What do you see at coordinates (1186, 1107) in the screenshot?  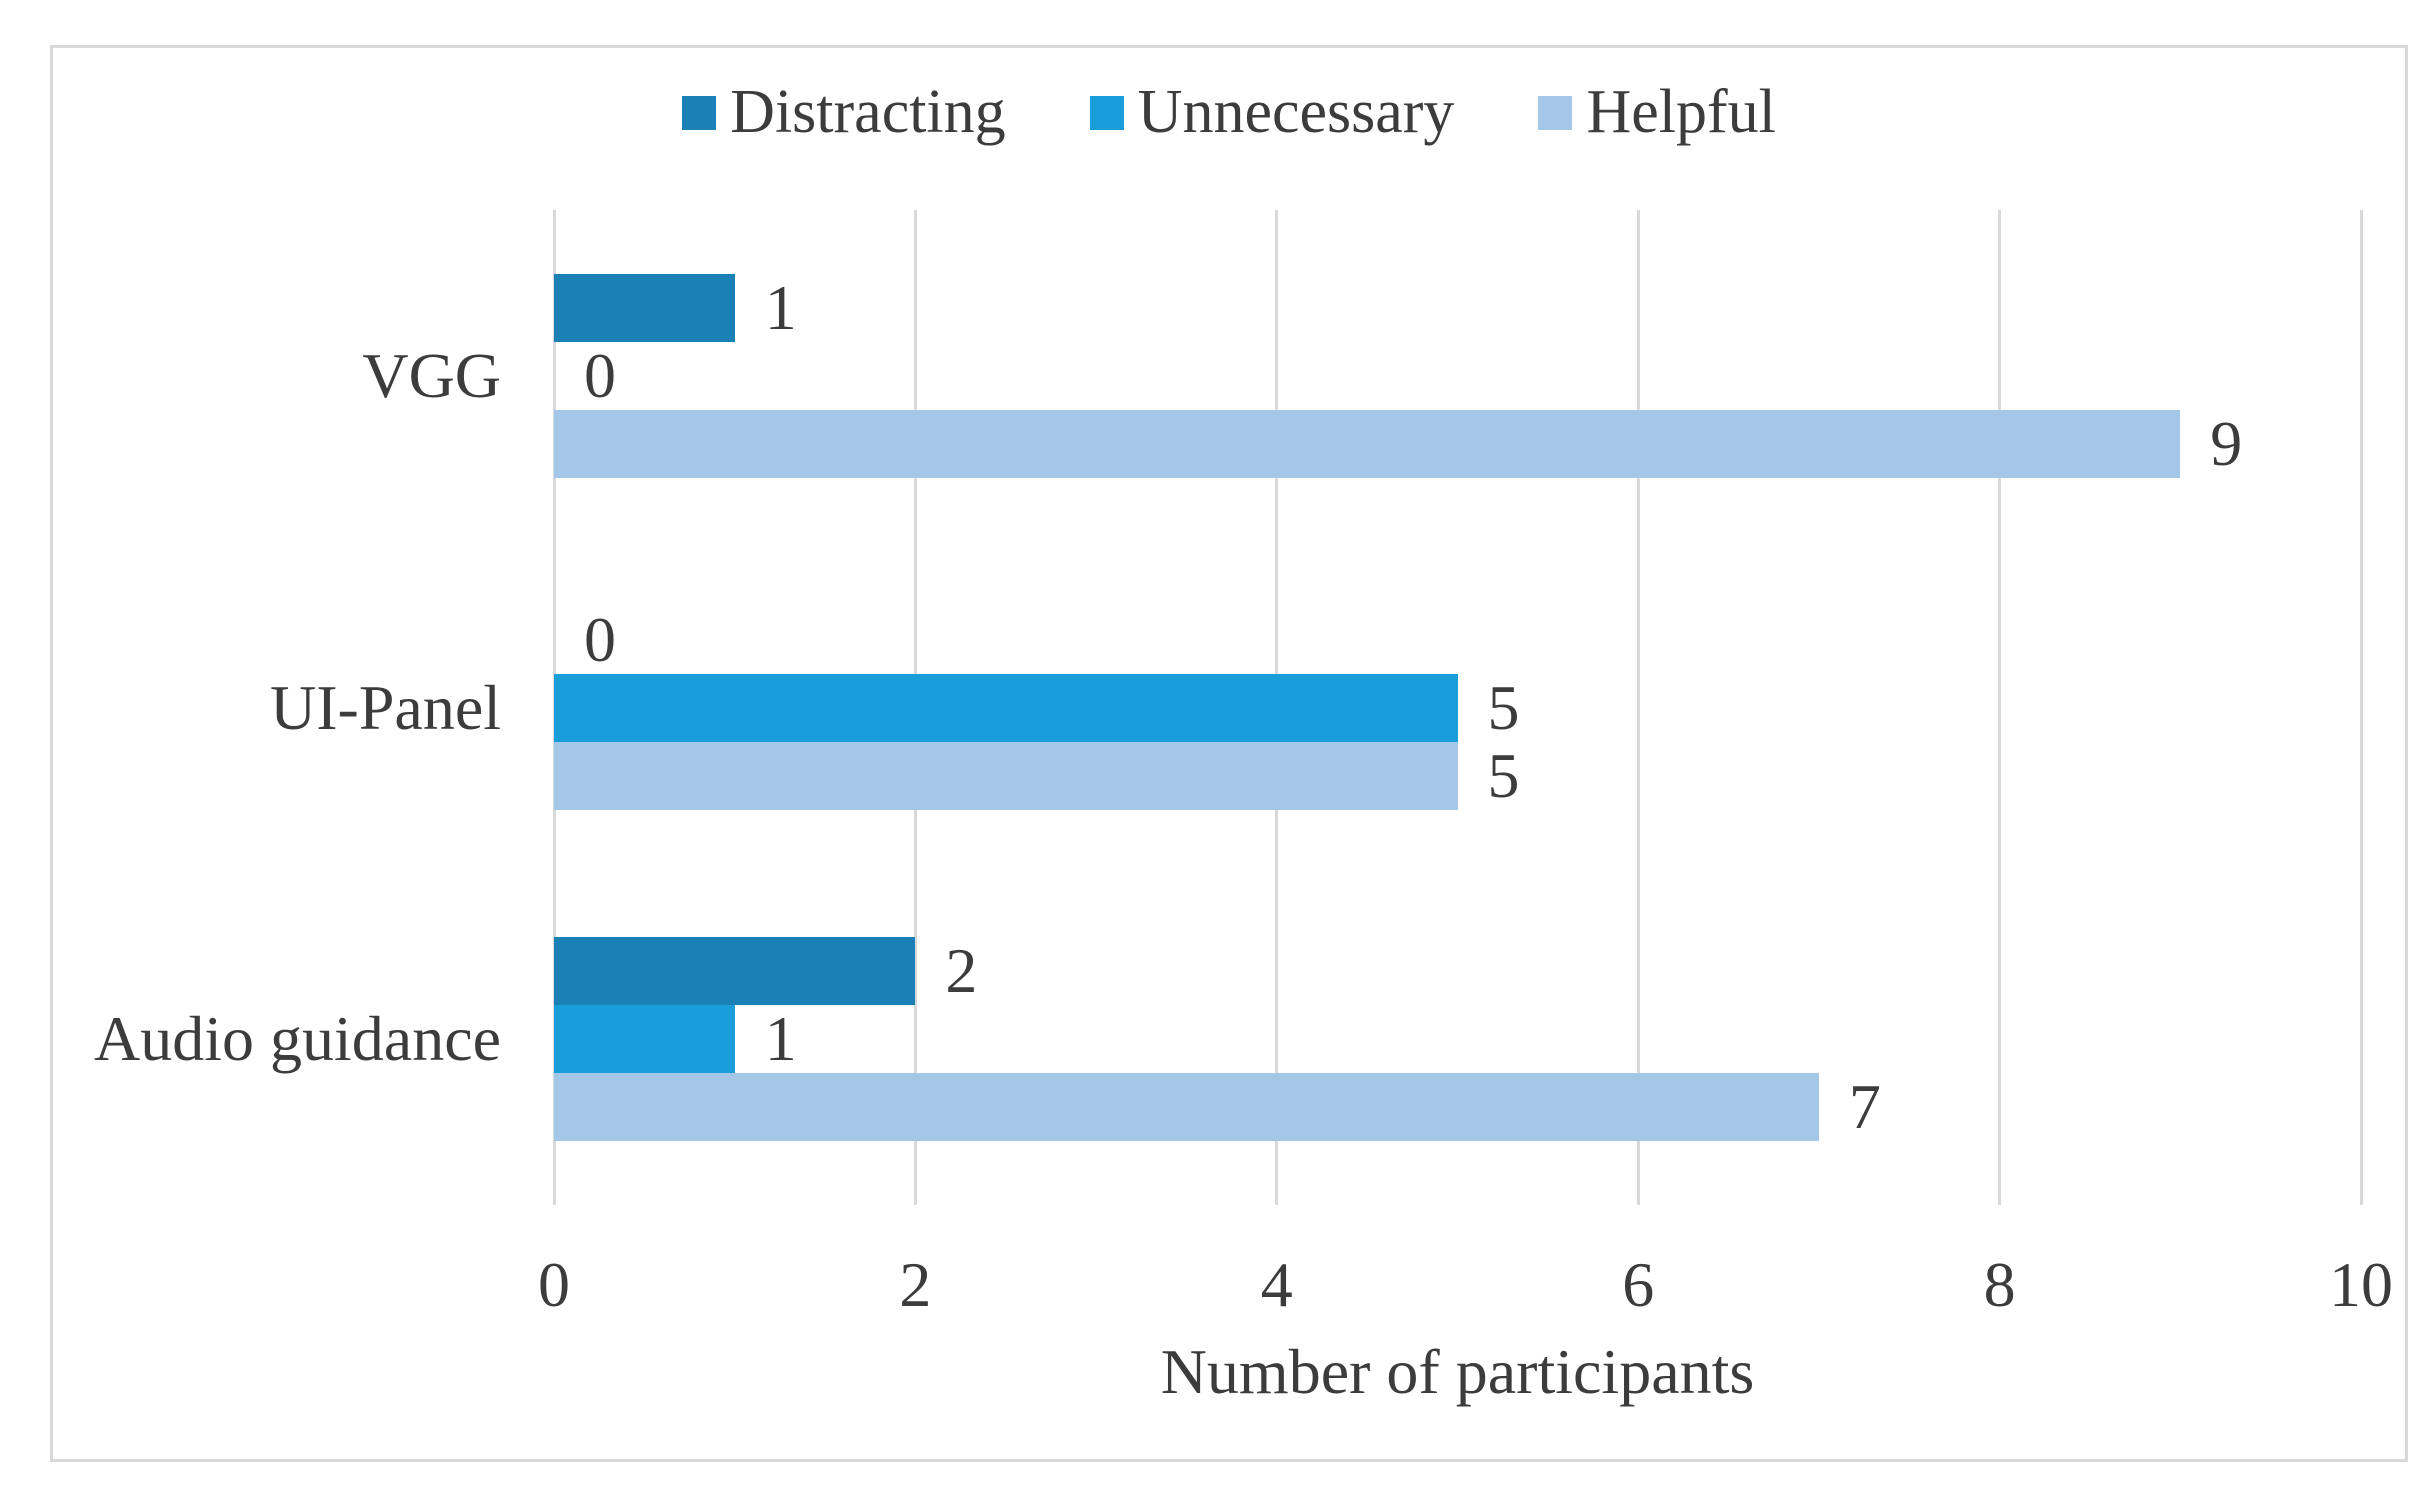 I see `bar-helpful-audio-guidance` at bounding box center [1186, 1107].